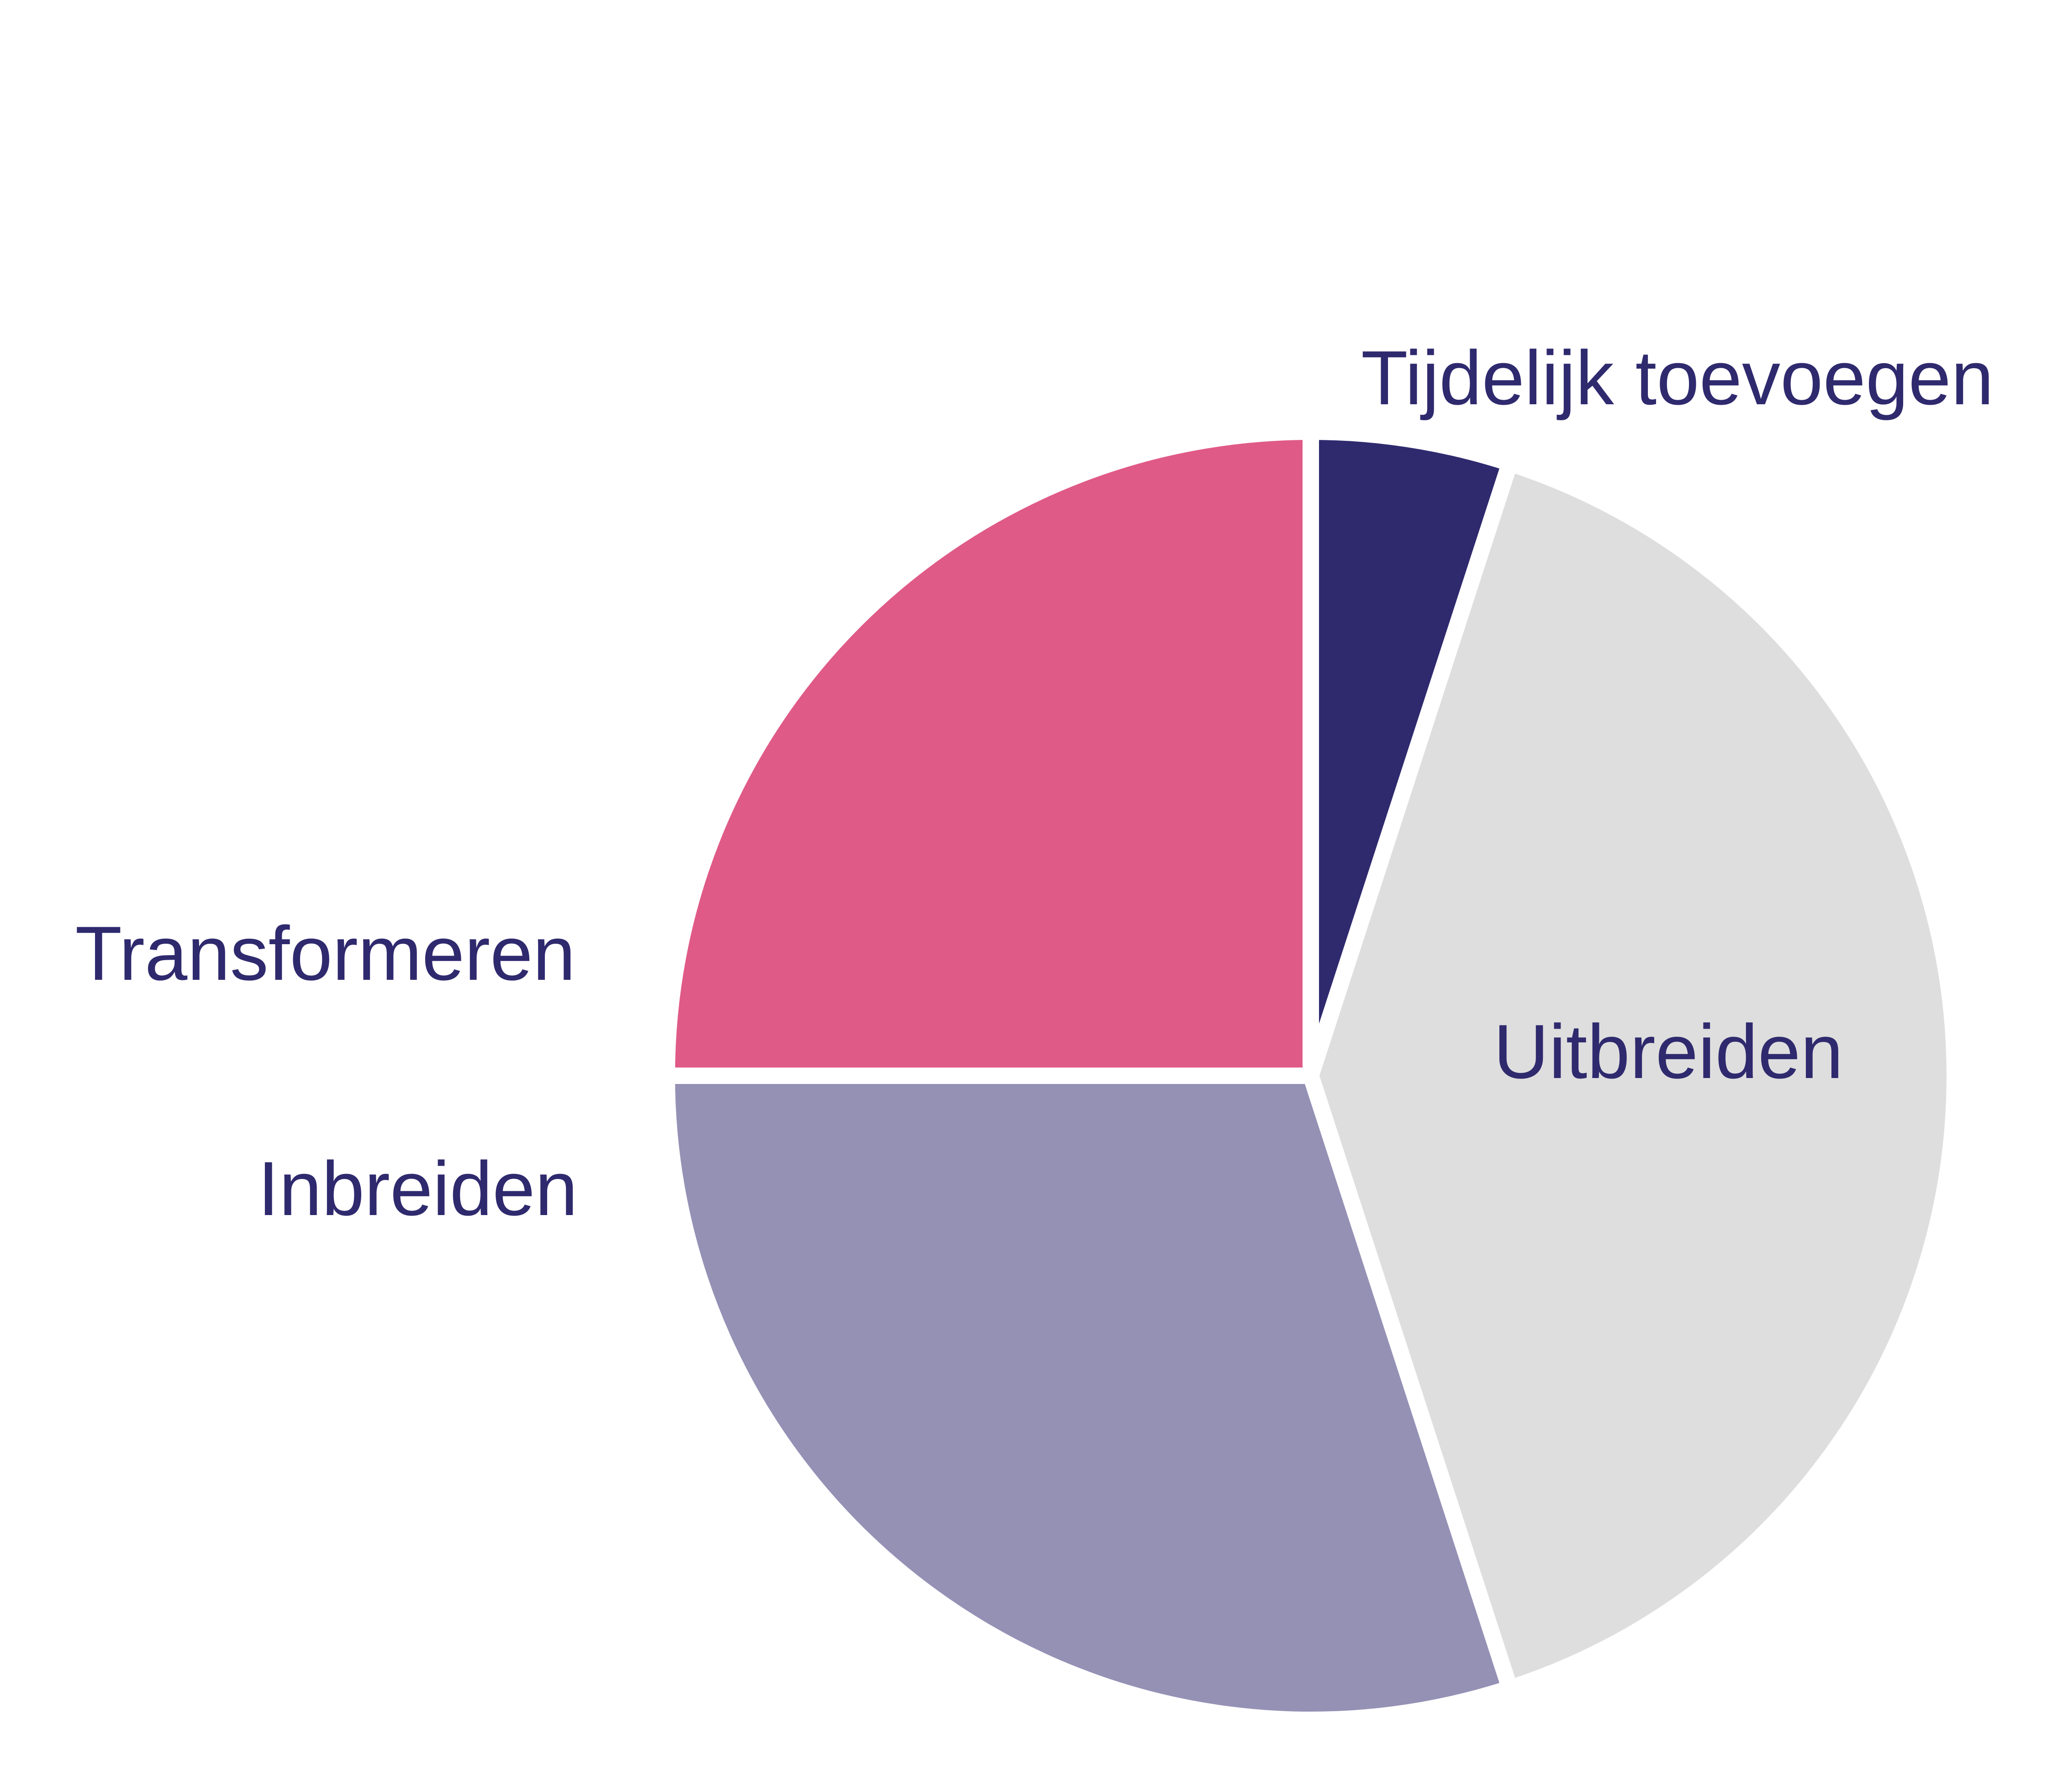 Image resolution: width=2063 pixels, height=1792 pixels. Describe the element at coordinates (418, 1189) in the screenshot. I see `label-inbreiden: Inbreiden` at that location.